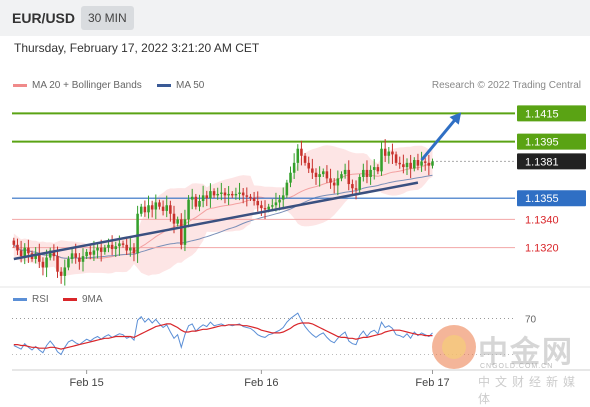 The image size is (590, 407). What do you see at coordinates (70, 299) in the screenshot?
I see `ma9-swatch` at bounding box center [70, 299].